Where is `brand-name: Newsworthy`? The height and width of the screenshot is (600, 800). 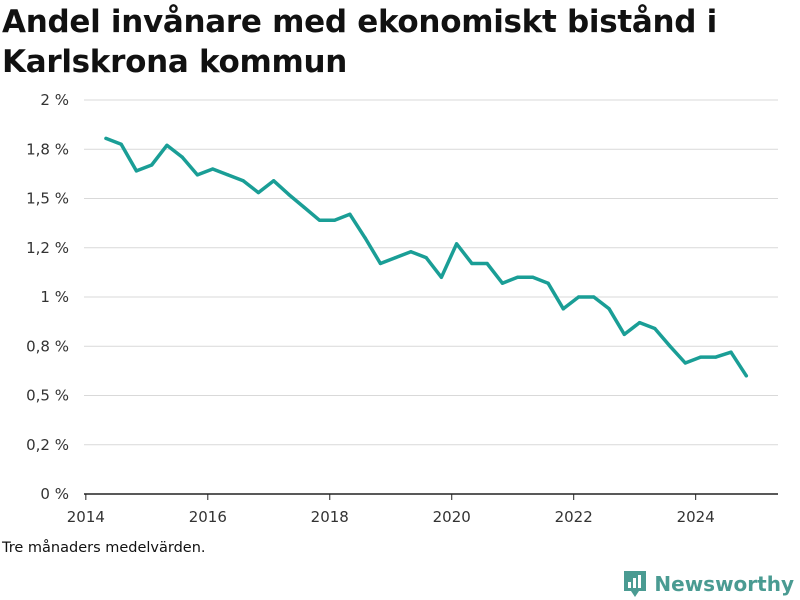 brand-name: Newsworthy is located at coordinates (724, 584).